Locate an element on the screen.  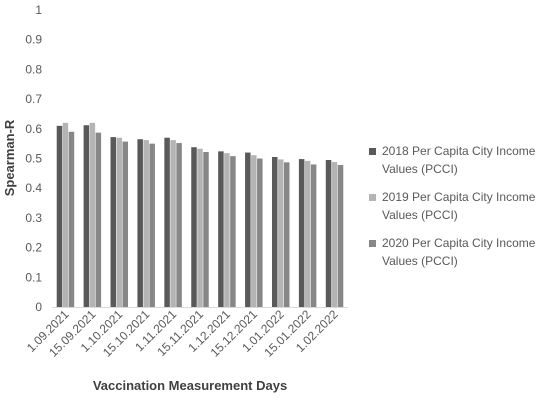
y-tick-label: 0.6 is located at coordinates (33, 129).